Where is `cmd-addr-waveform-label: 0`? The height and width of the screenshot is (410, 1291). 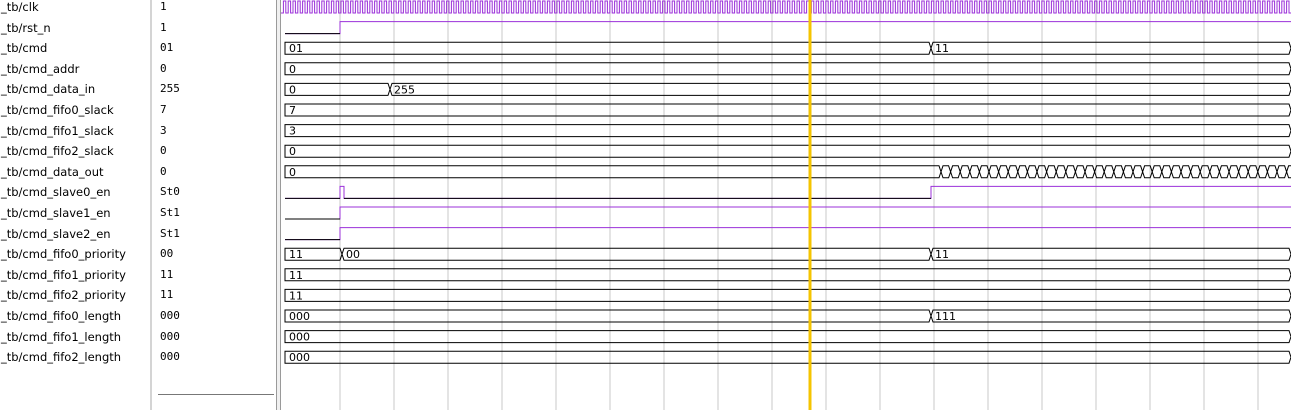
cmd-addr-waveform-label: 0 is located at coordinates (292, 69).